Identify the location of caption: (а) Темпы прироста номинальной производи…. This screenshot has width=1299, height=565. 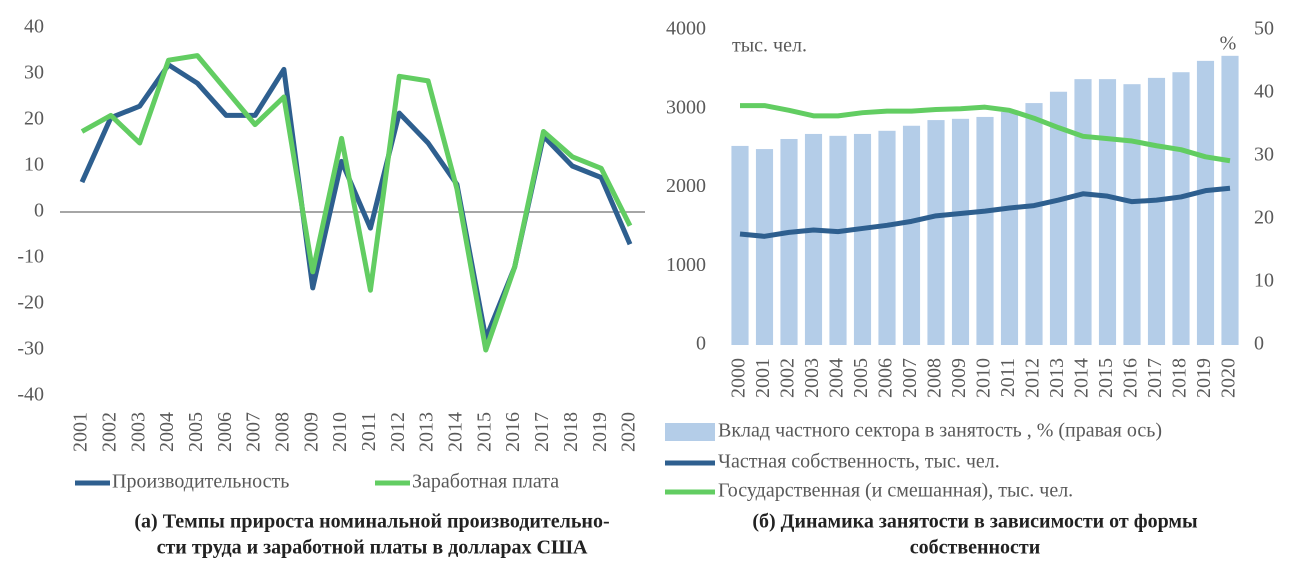
(371, 522).